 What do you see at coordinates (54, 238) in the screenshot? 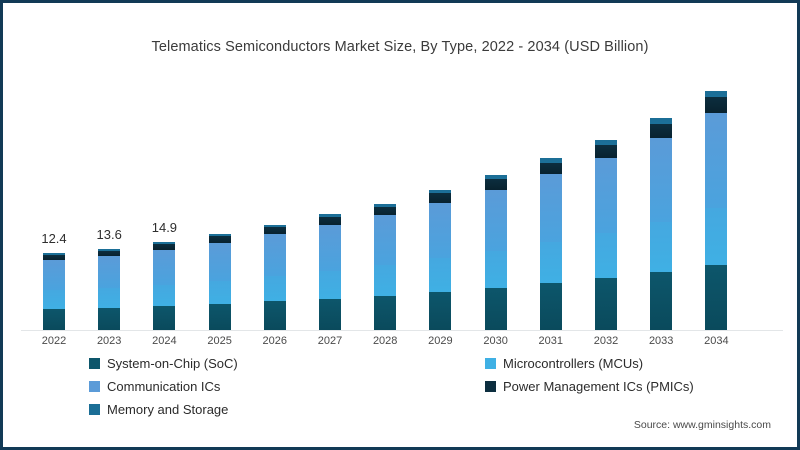
I see `bar-value-label: 12.4` at bounding box center [54, 238].